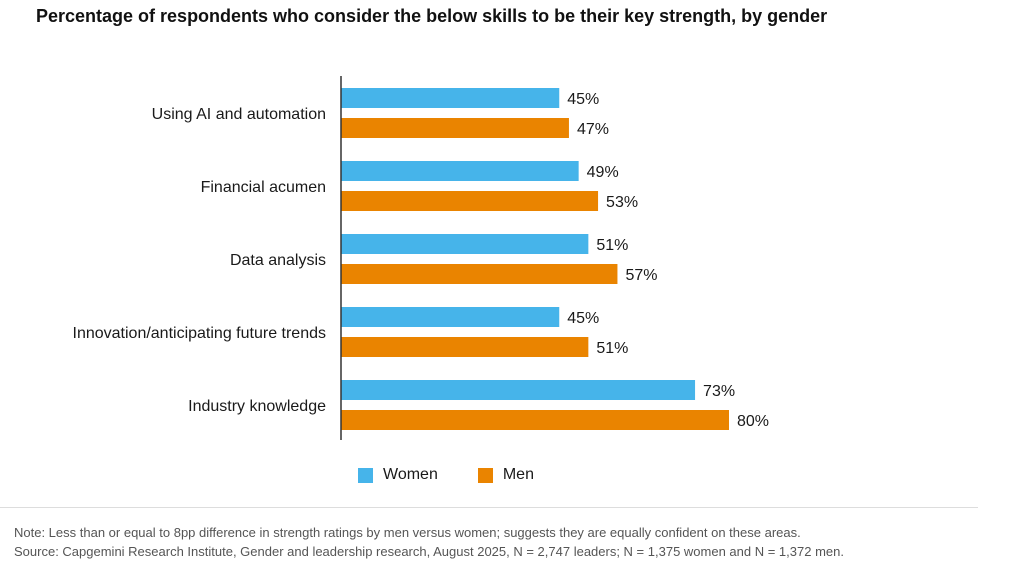 The height and width of the screenshot is (568, 1024). I want to click on category-label: Industry knowledge, so click(257, 406).